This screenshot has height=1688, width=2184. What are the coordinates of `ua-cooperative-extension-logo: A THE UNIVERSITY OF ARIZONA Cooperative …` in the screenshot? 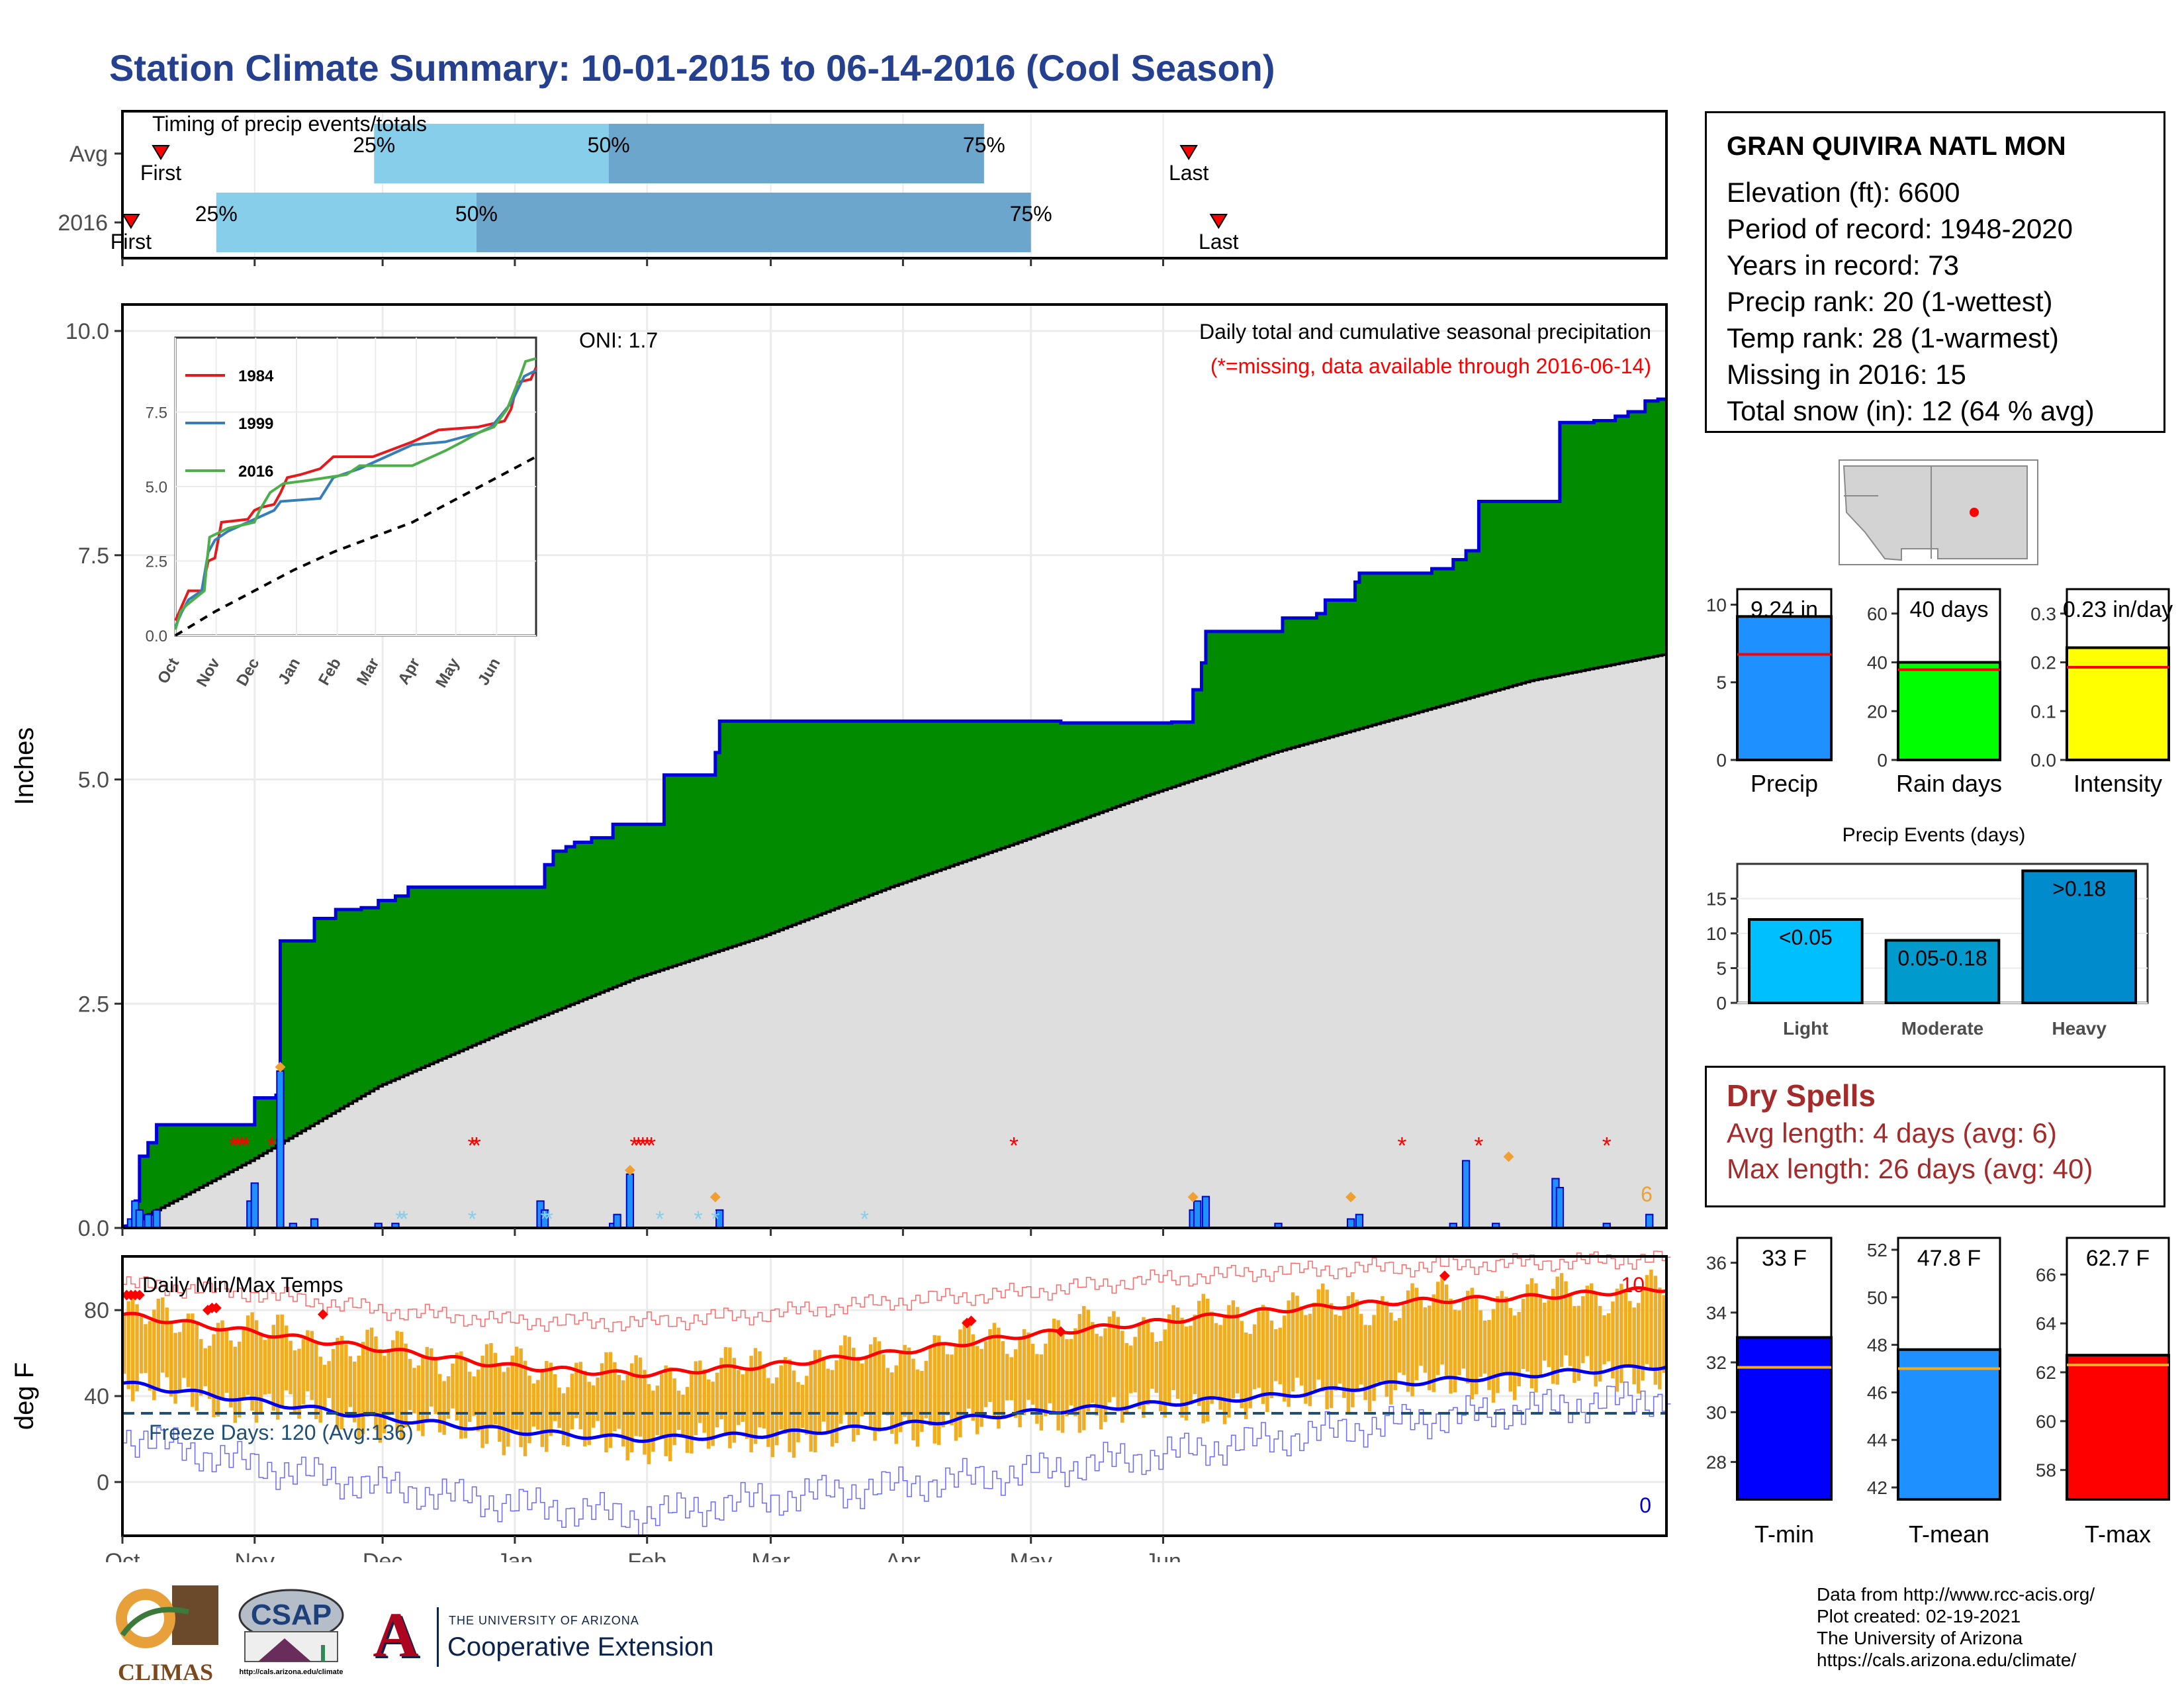 It's located at (555, 1638).